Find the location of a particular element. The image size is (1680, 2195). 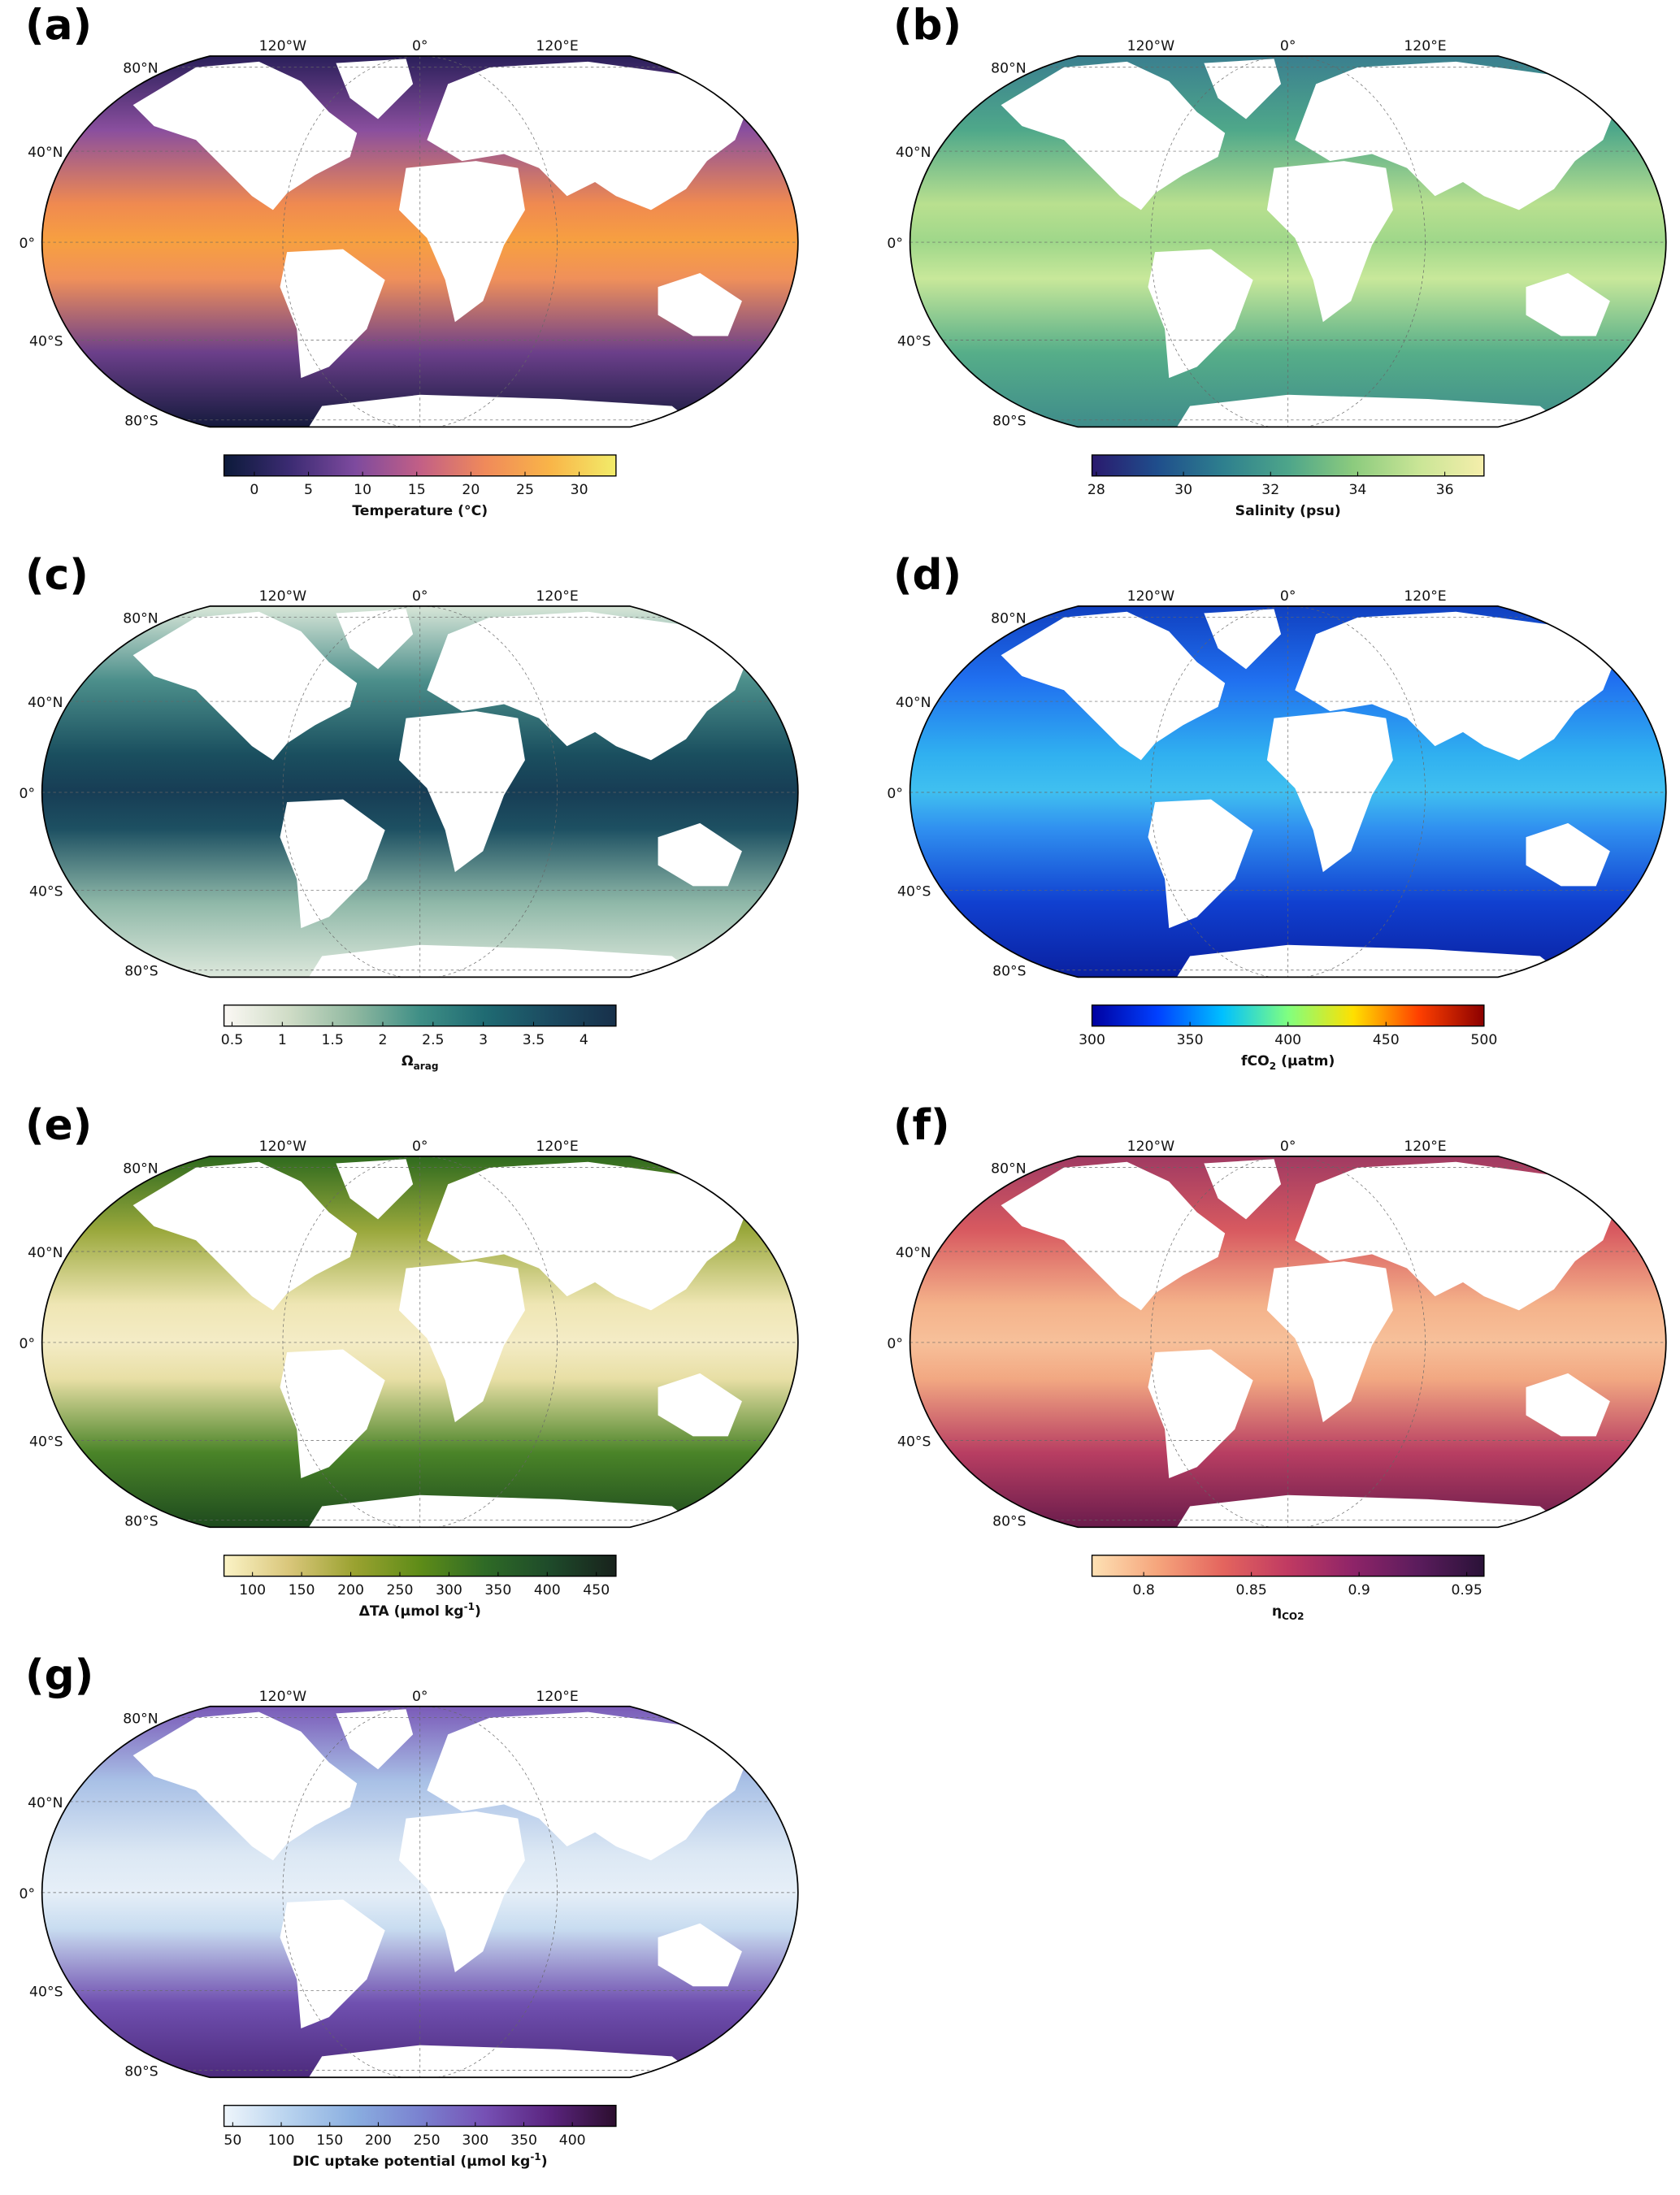

colorbar-label: ΔTA (μmol kg-1) is located at coordinates (420, 1610).